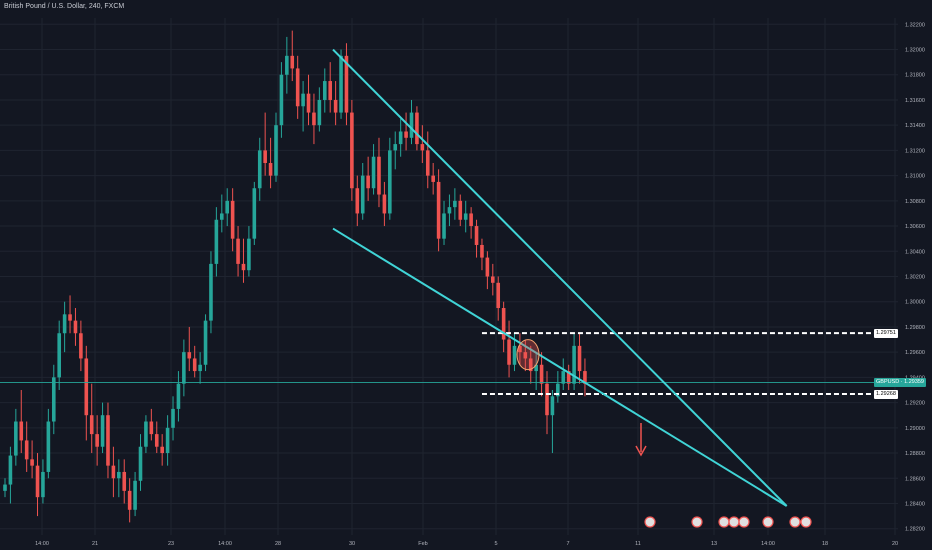 This screenshot has width=932, height=550. Describe the element at coordinates (915, 252) in the screenshot. I see `y-tick-label: 1.30400` at that location.